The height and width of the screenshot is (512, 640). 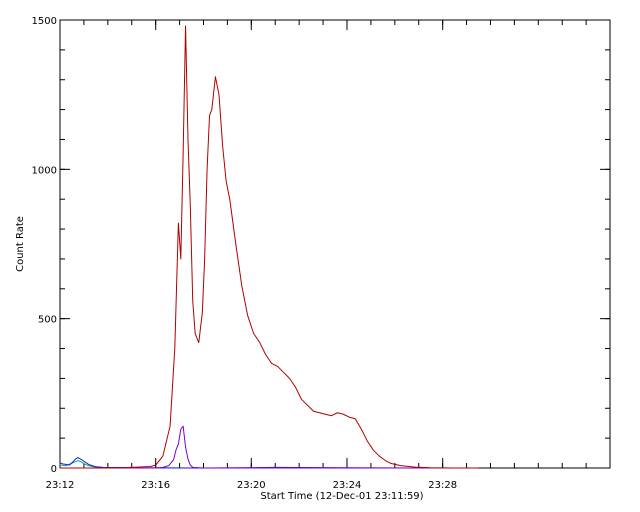 I want to click on x-tick-label: 23:28, so click(x=442, y=485).